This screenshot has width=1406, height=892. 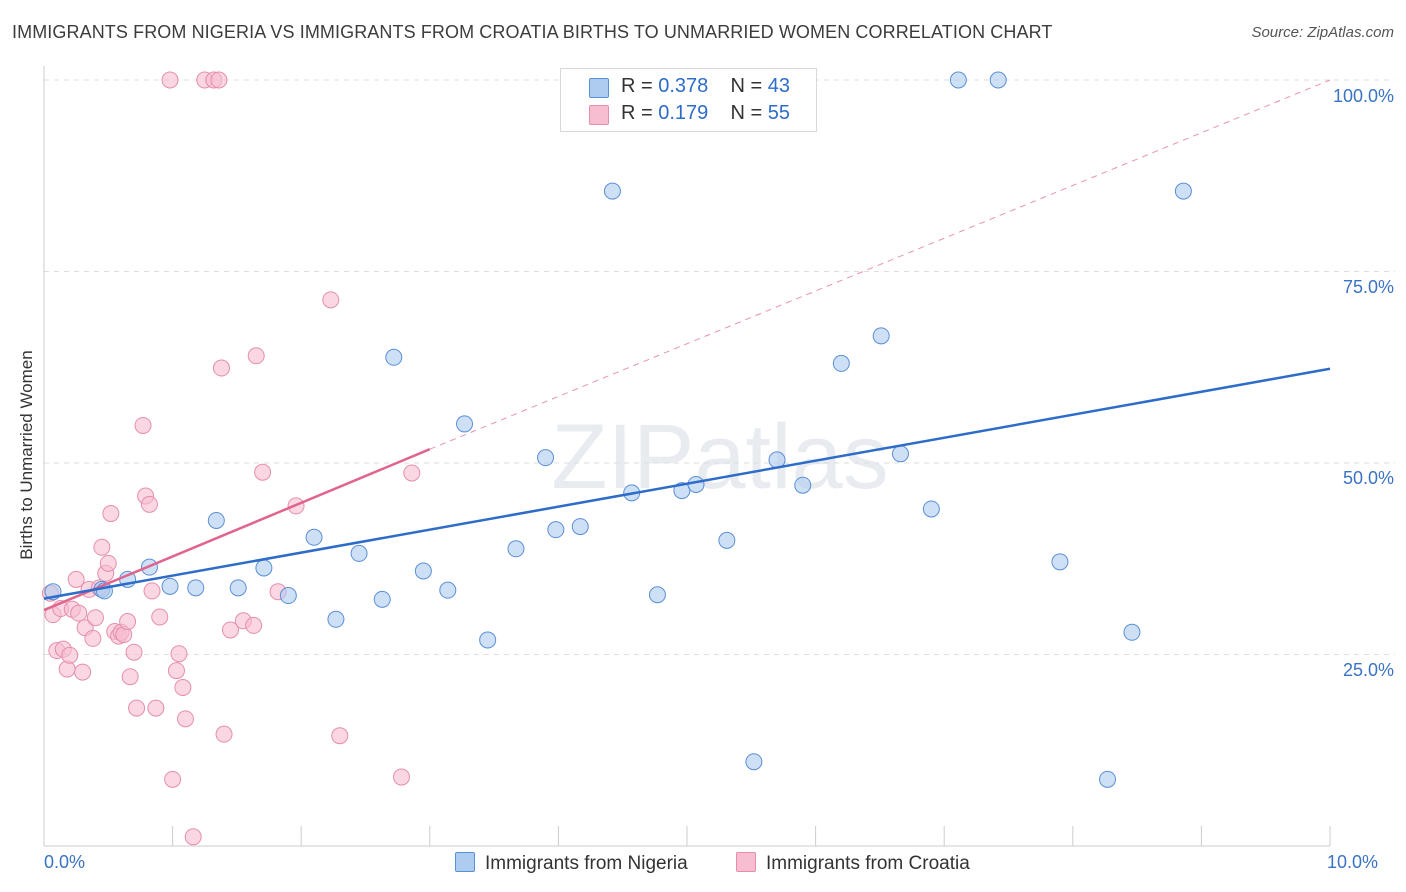 What do you see at coordinates (688, 100) in the screenshot?
I see `stats-legend: R = 0.378 N = 43 R = 0.179 N = 55` at bounding box center [688, 100].